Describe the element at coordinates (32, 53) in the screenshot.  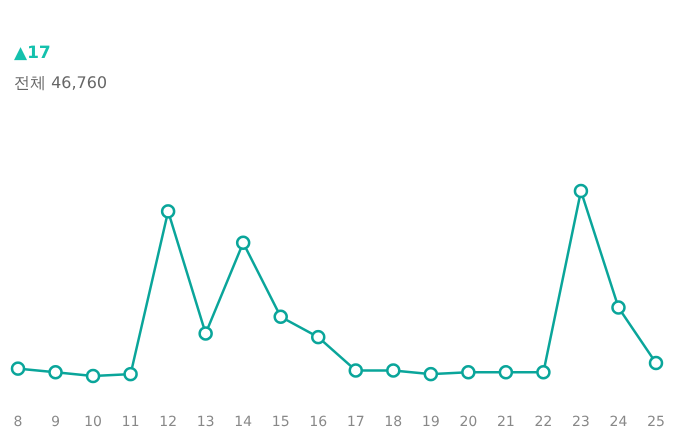
I see `text: ▲17` at that location.